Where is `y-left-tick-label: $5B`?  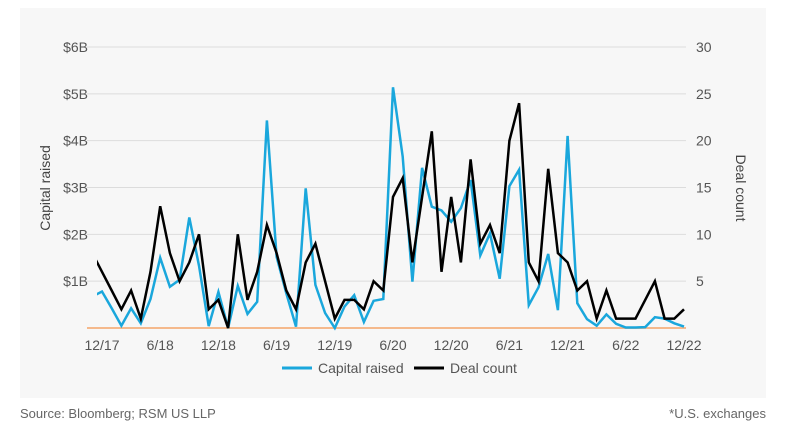
y-left-tick-label: $5B is located at coordinates (75, 94).